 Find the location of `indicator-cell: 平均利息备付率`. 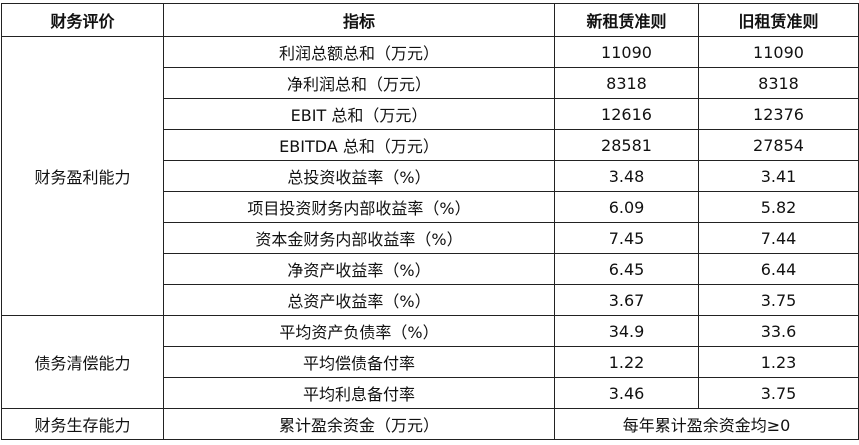

indicator-cell: 平均利息备付率 is located at coordinates (359, 393).